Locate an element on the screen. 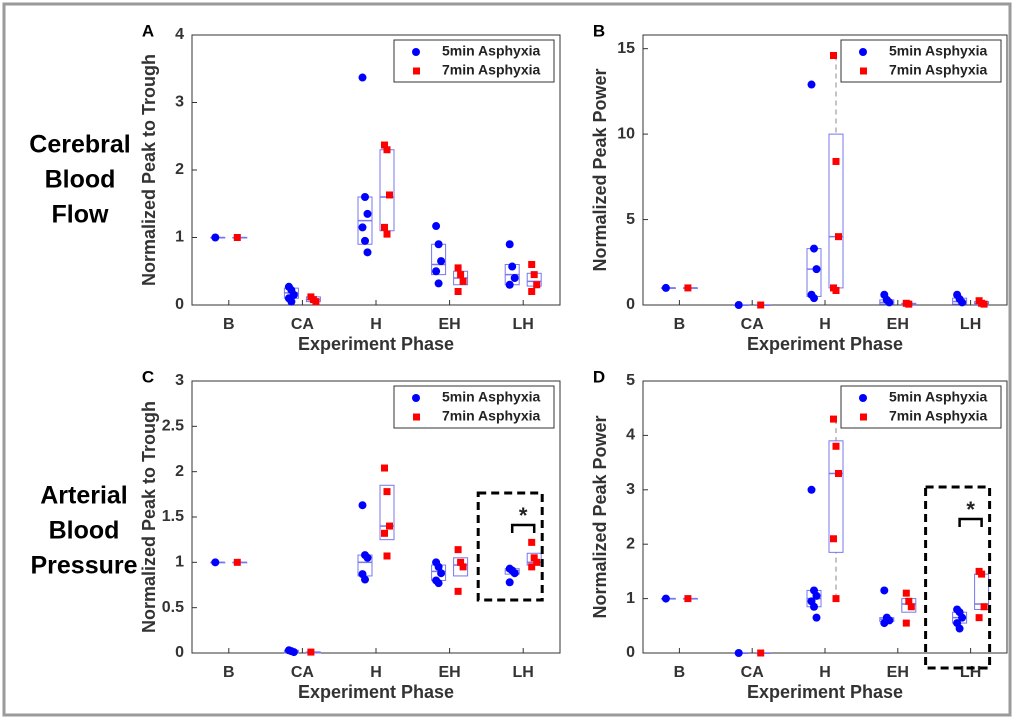 This screenshot has height=719, width=1014. legend-label: 7min Asphyxia is located at coordinates (938, 416).